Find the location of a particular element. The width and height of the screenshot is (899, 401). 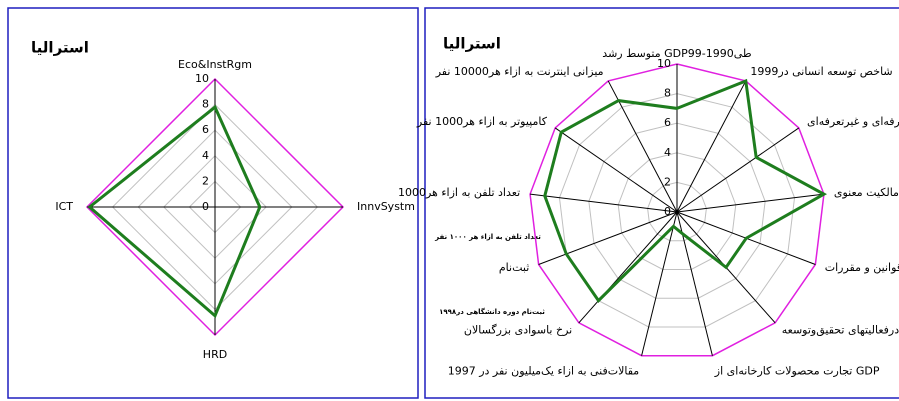

series-line is located at coordinates (174, 211).